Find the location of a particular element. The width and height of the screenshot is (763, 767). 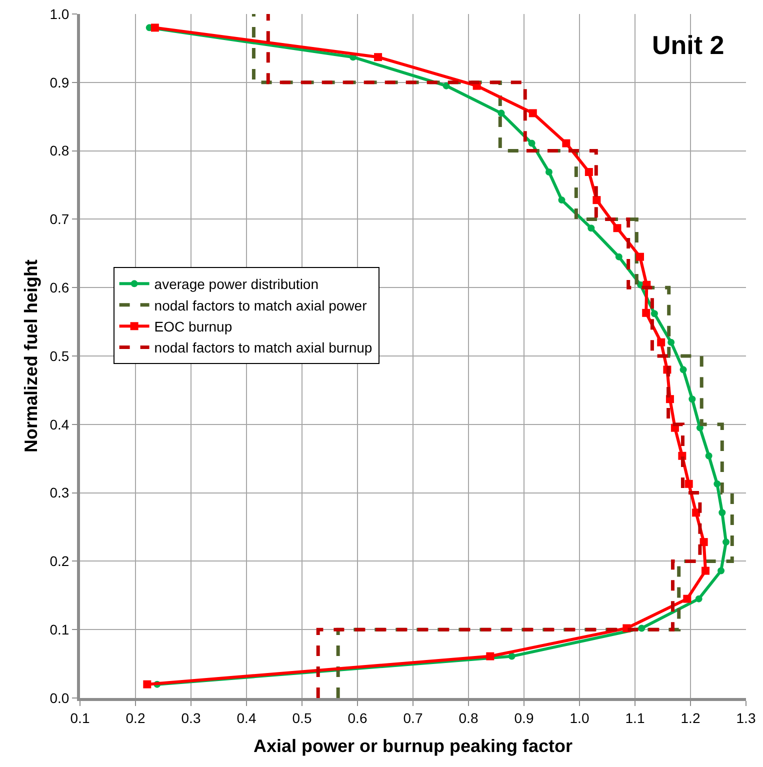

y-tick-label: 0.0 is located at coordinates (60, 698).